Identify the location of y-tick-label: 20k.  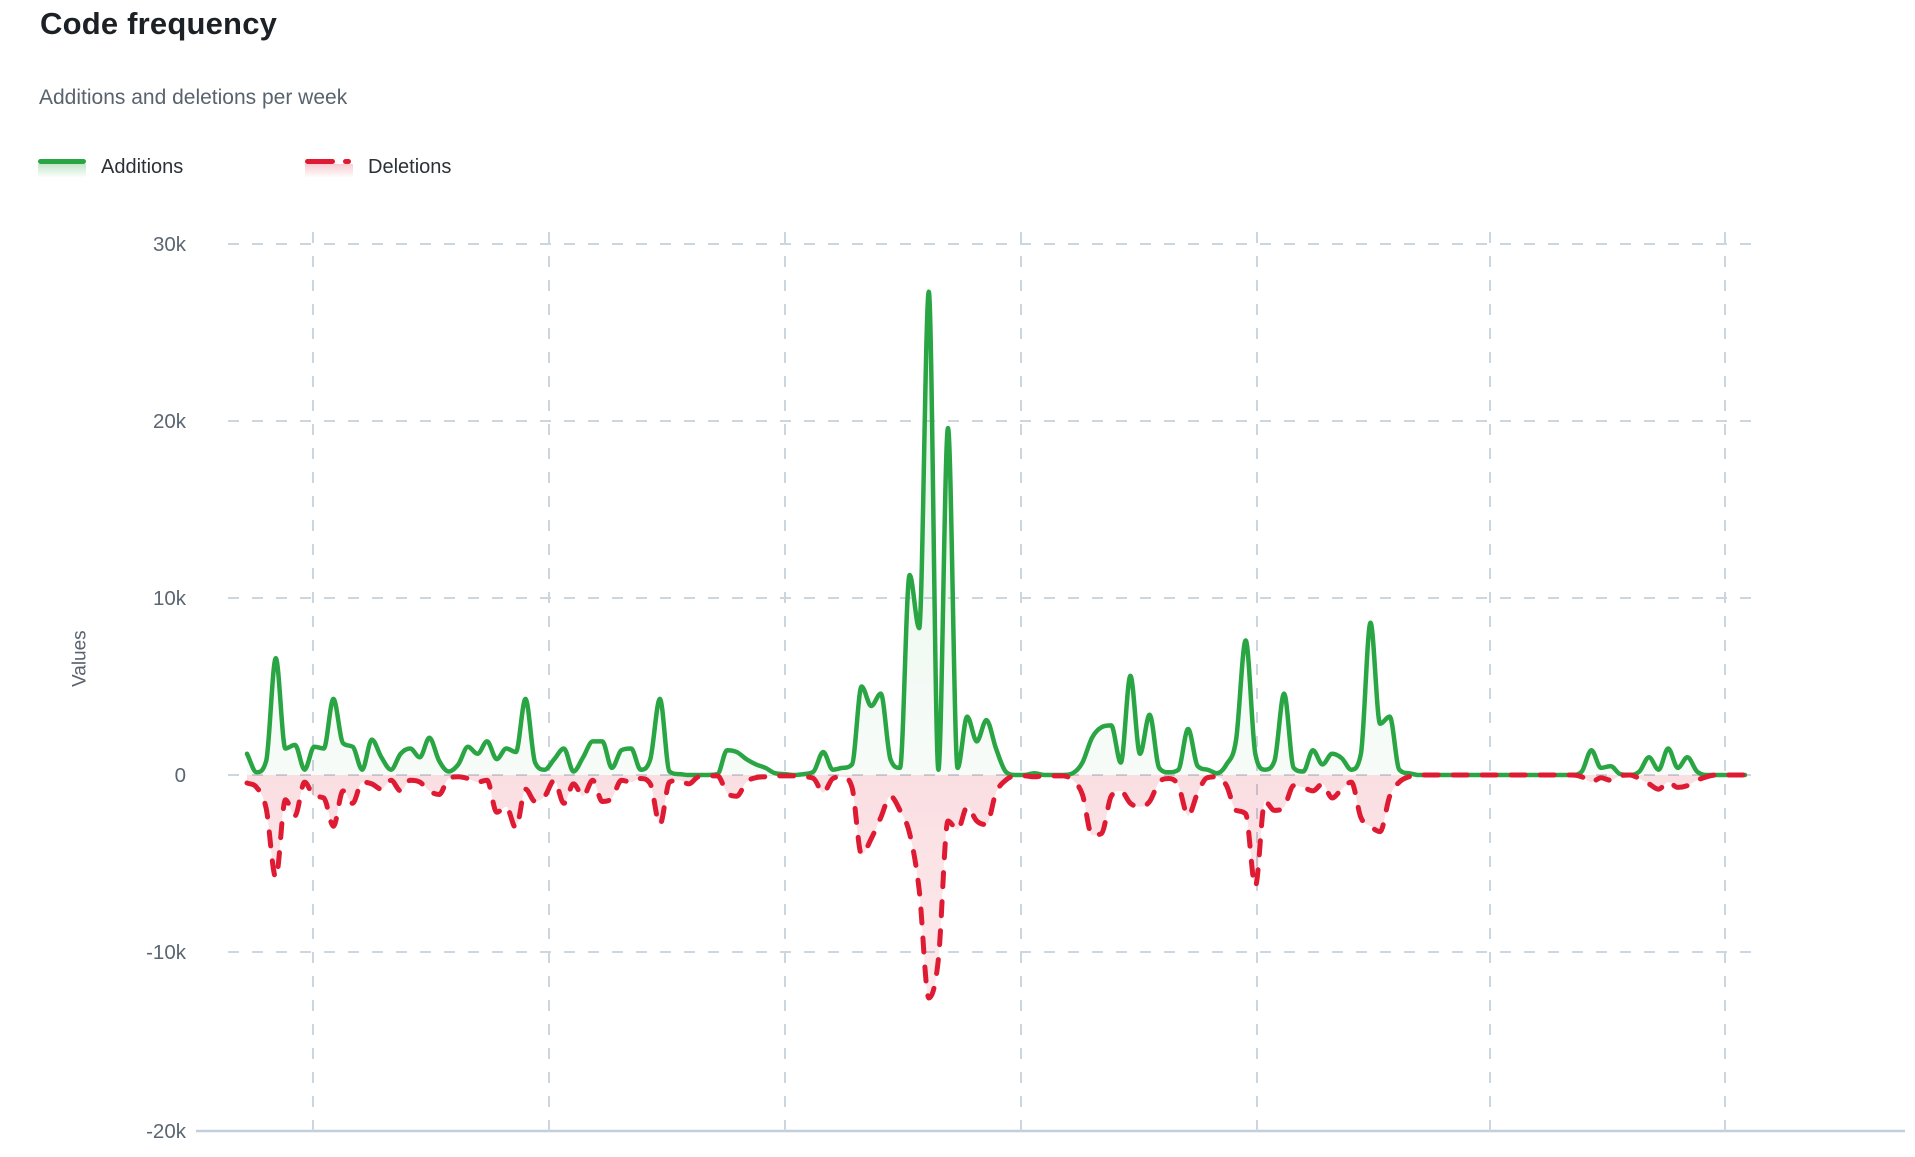
(170, 421).